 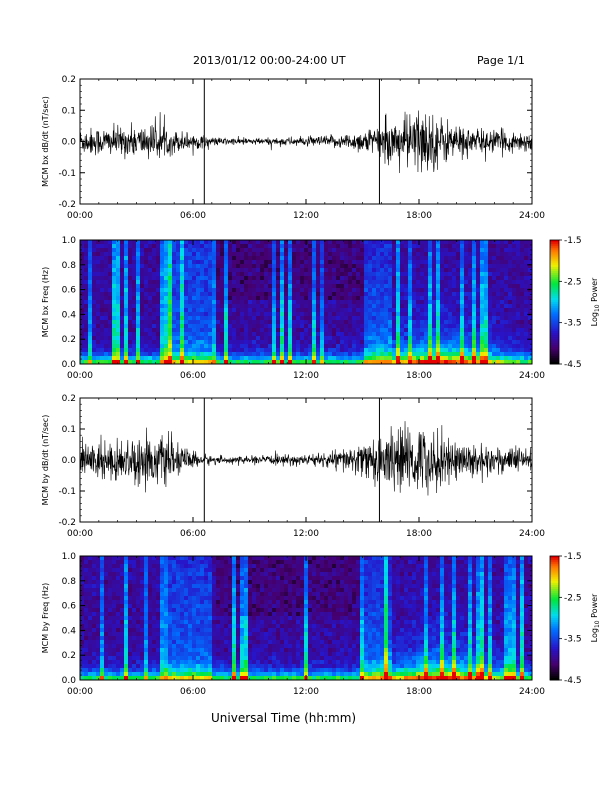 I want to click on panel-1-ytick-label: 0.2, so click(x=69, y=340).